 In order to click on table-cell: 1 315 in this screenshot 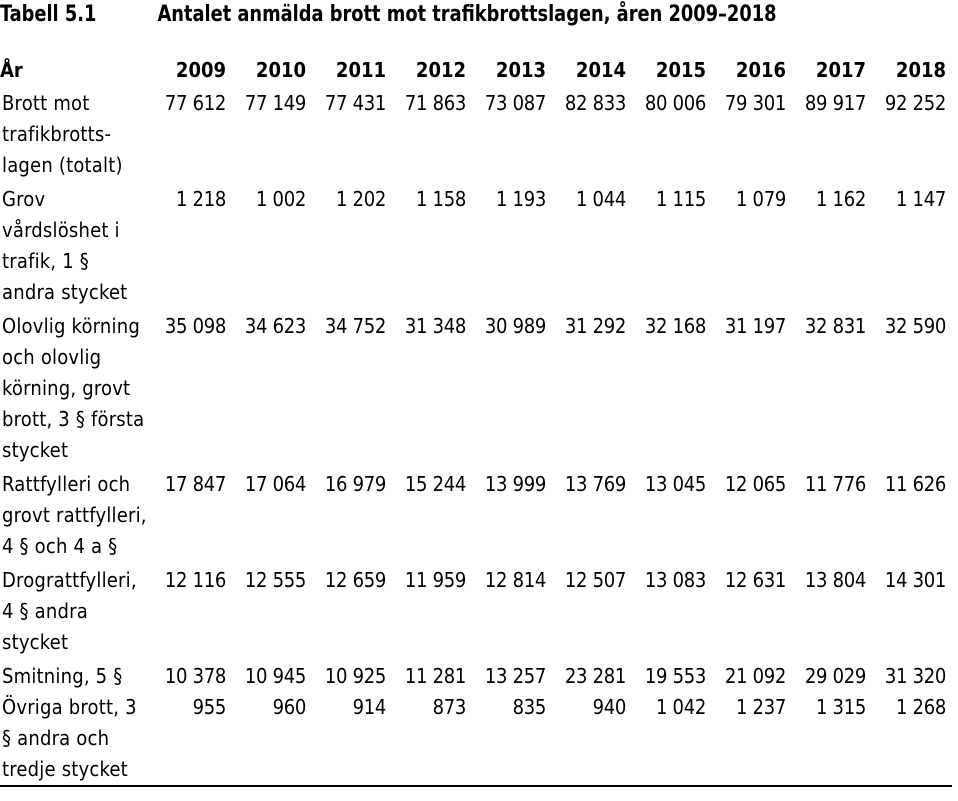, I will do `click(841, 707)`.